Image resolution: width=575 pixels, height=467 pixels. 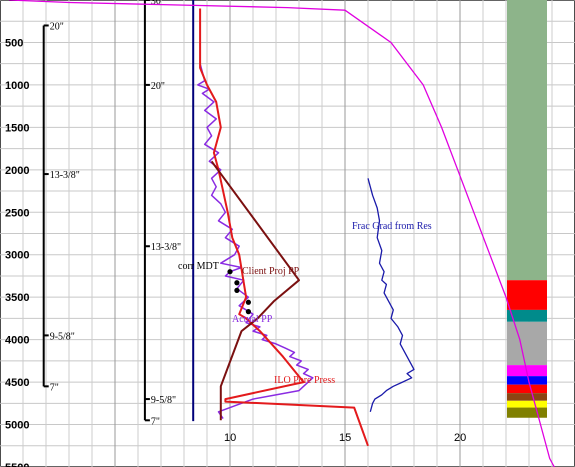 I want to click on casing-string-b-label: 9-5/8", so click(x=62, y=336).